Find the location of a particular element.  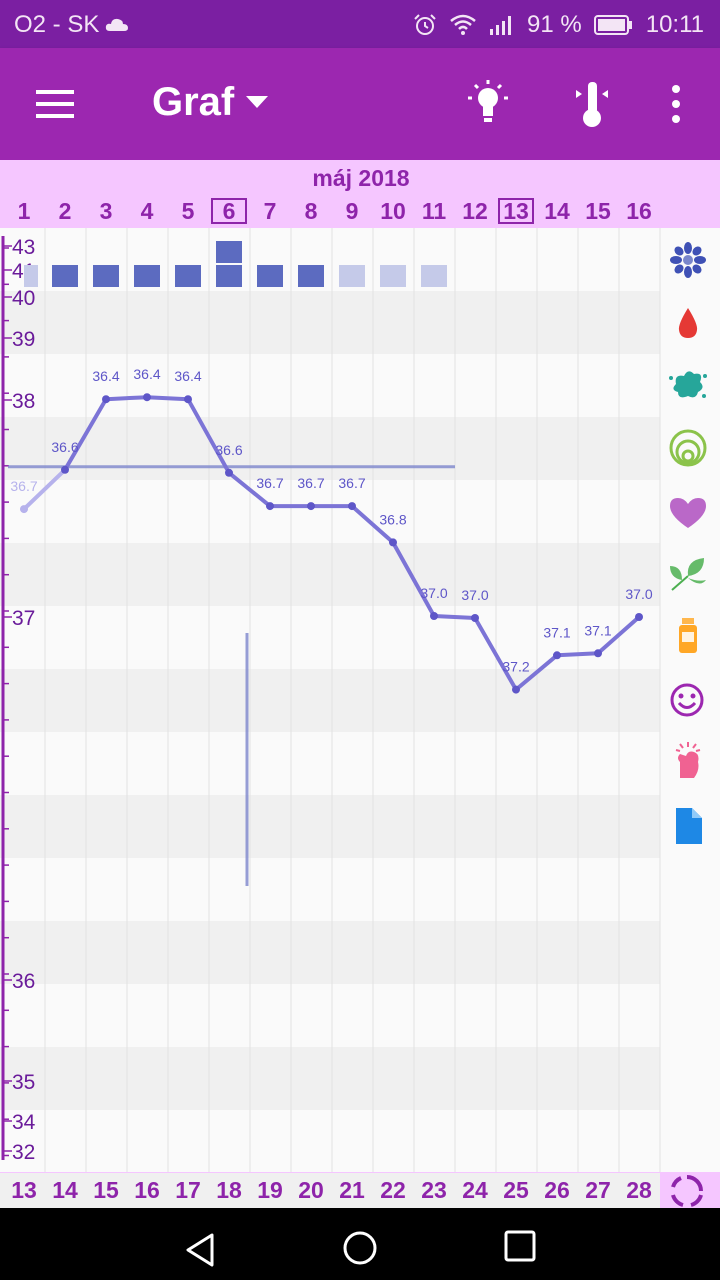

date-label: 25 is located at coordinates (516, 1190).